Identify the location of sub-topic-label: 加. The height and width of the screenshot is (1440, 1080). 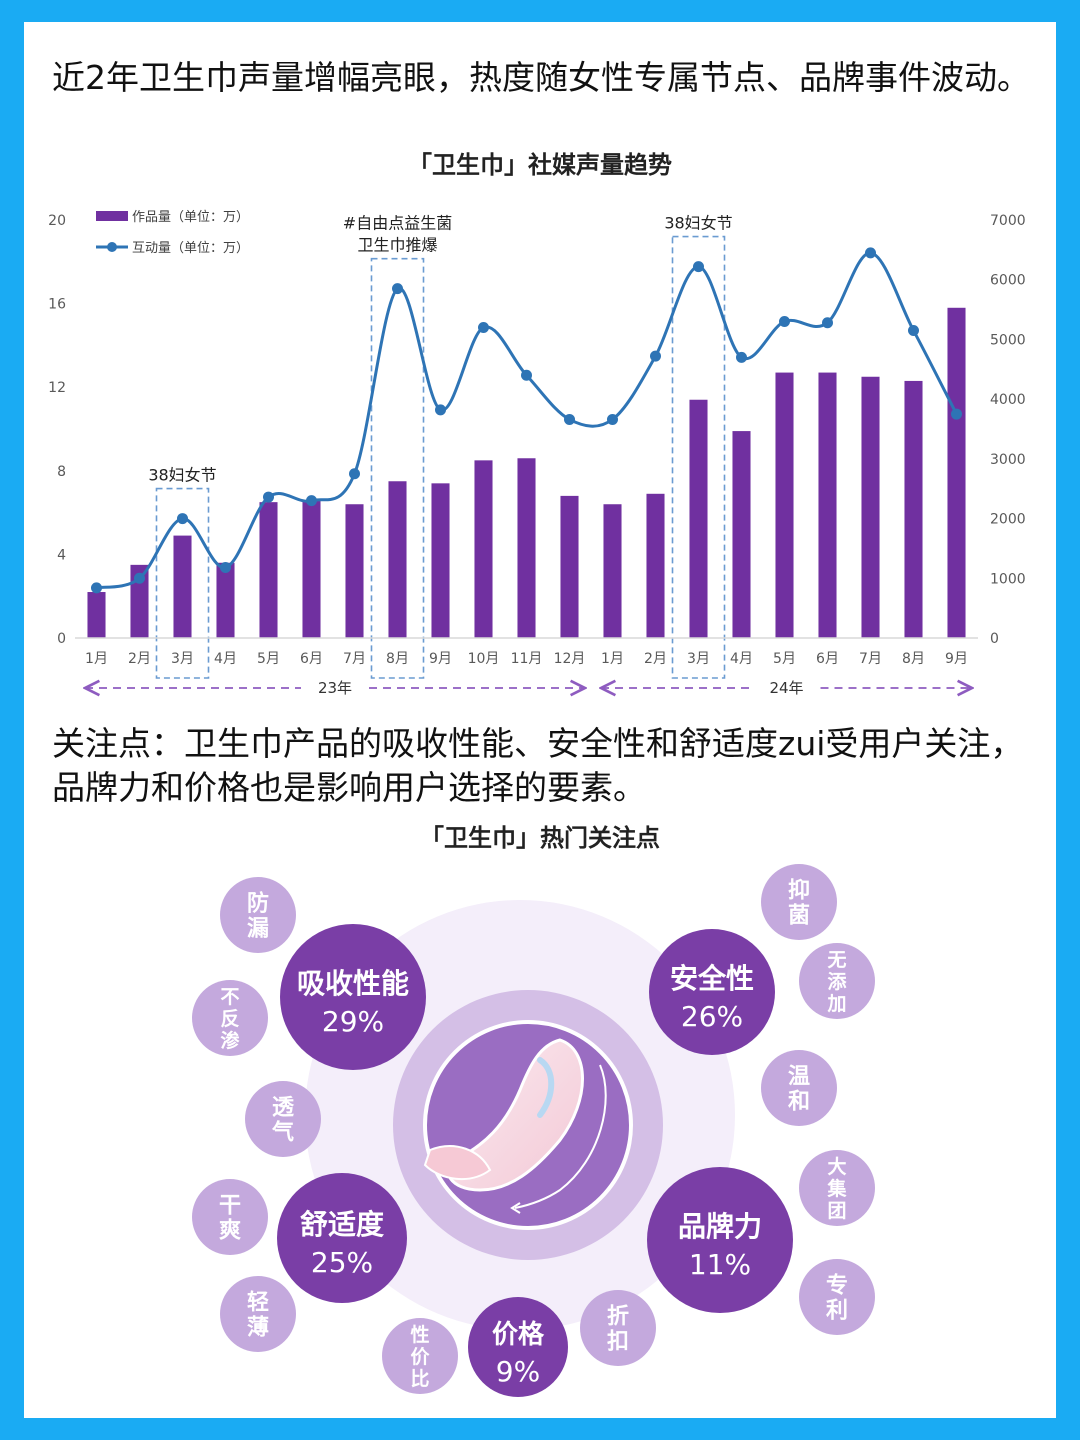
(836, 1004).